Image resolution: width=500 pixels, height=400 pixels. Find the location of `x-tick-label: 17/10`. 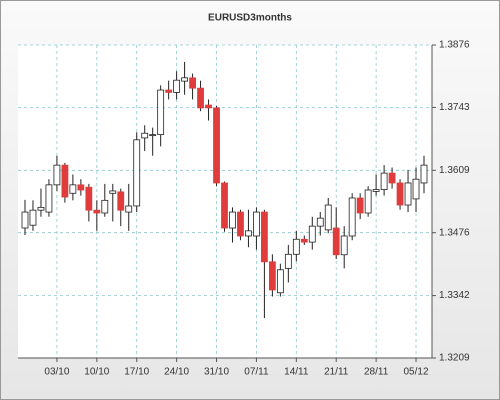

x-tick-label: 17/10 is located at coordinates (136, 372).